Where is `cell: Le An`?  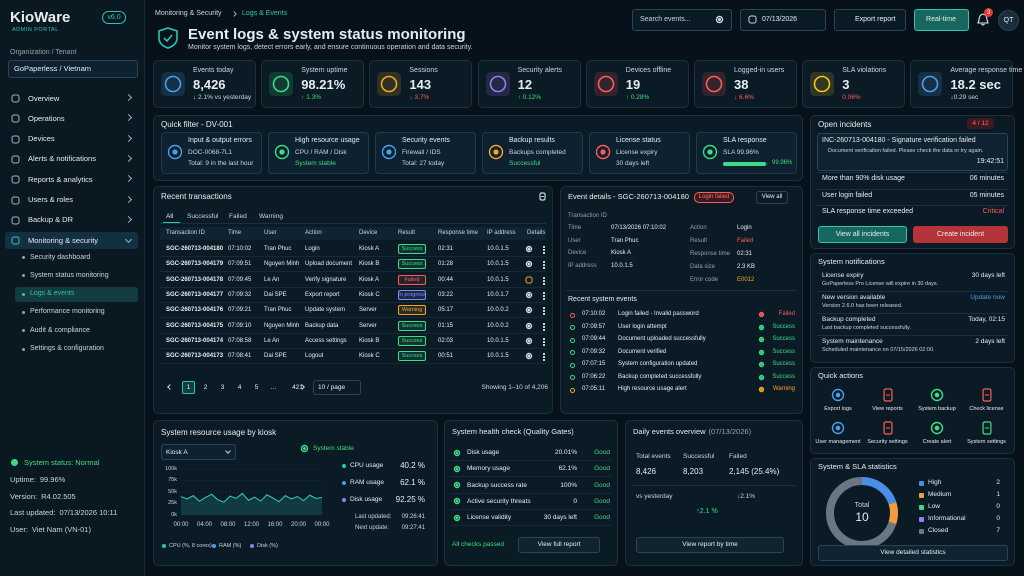
cell: Le An is located at coordinates (272, 279).